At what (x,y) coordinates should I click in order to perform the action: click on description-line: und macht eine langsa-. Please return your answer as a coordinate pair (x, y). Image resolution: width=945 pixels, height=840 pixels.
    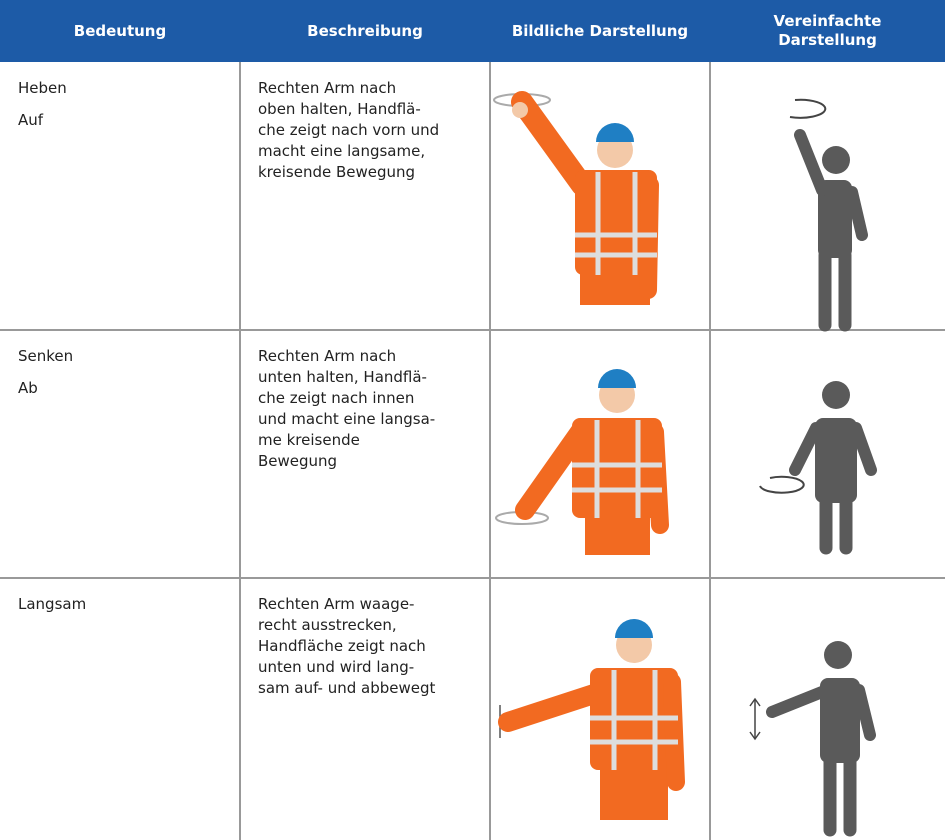
    Looking at the image, I should click on (347, 419).